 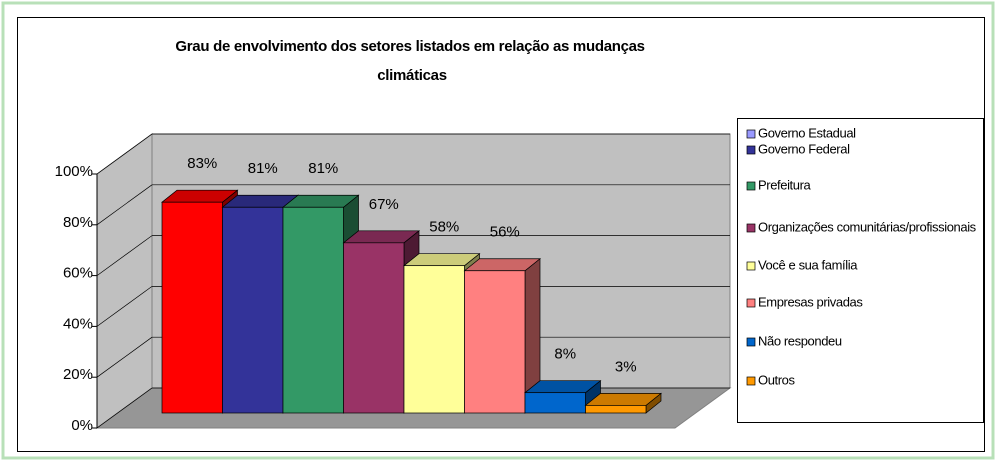 I want to click on legend-label: Você e sua família, so click(x=808, y=264).